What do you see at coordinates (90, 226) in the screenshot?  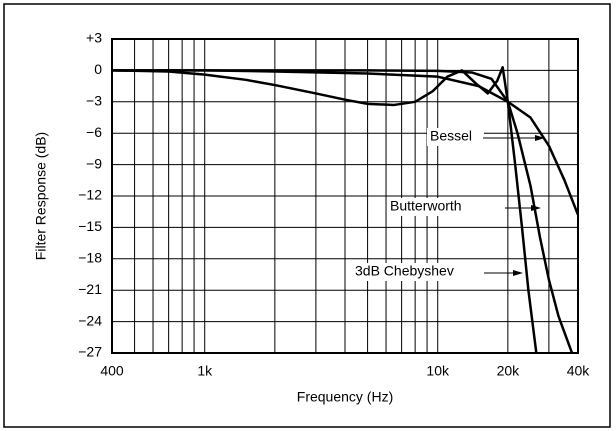 I see `y-tick-label: −15` at bounding box center [90, 226].